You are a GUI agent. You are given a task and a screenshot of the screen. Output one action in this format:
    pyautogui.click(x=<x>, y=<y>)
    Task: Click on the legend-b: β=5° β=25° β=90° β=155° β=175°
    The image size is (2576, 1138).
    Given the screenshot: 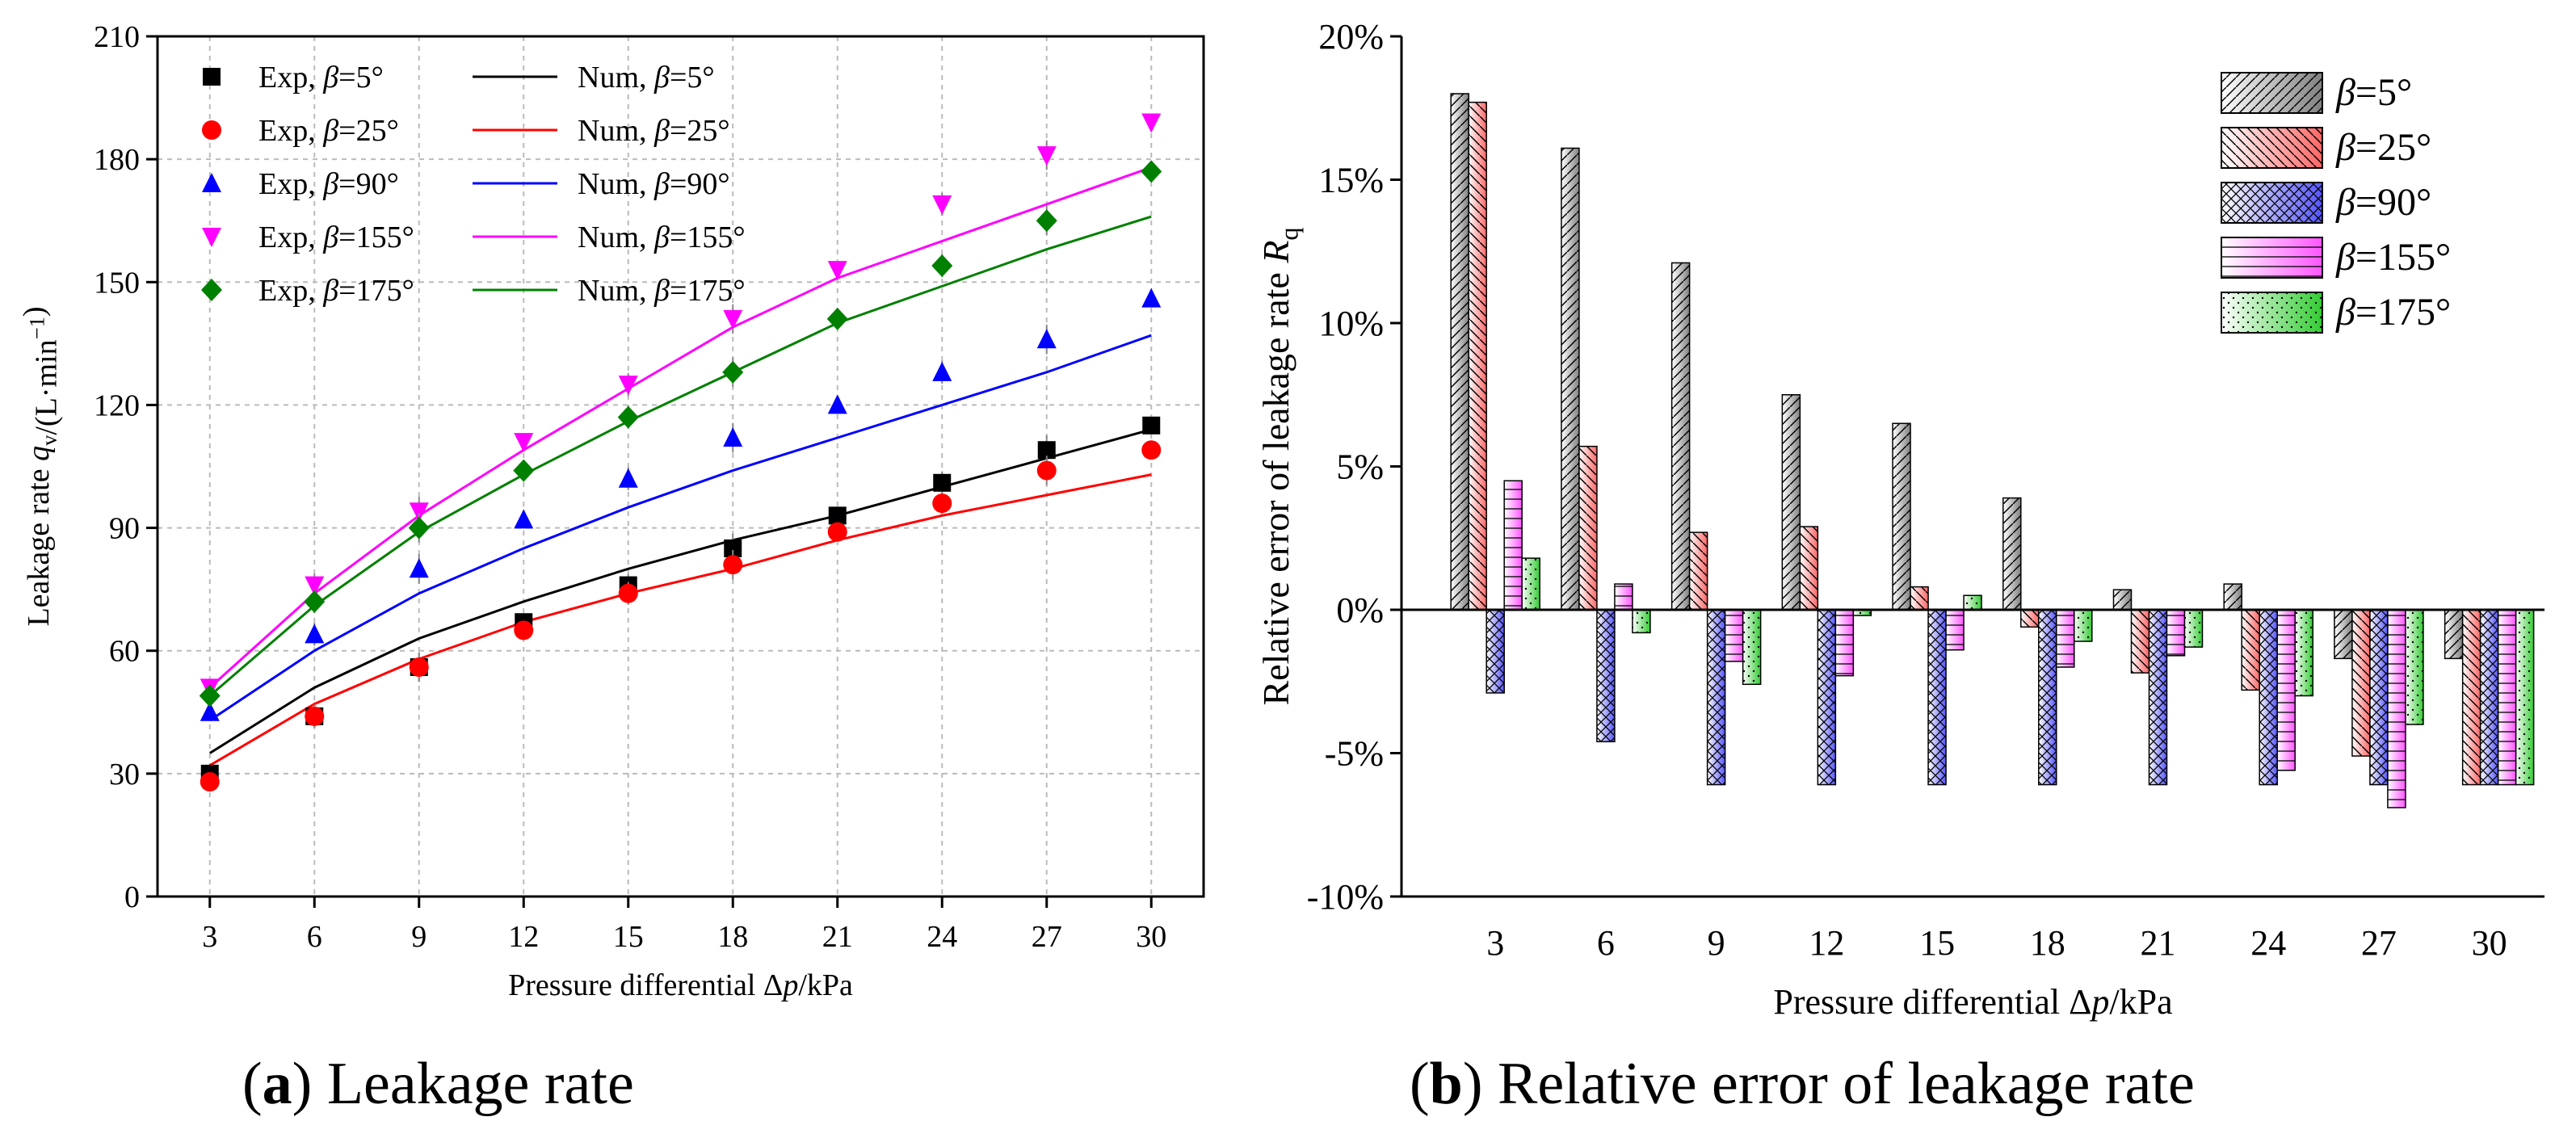 What is the action you would take?
    pyautogui.click(x=2336, y=202)
    